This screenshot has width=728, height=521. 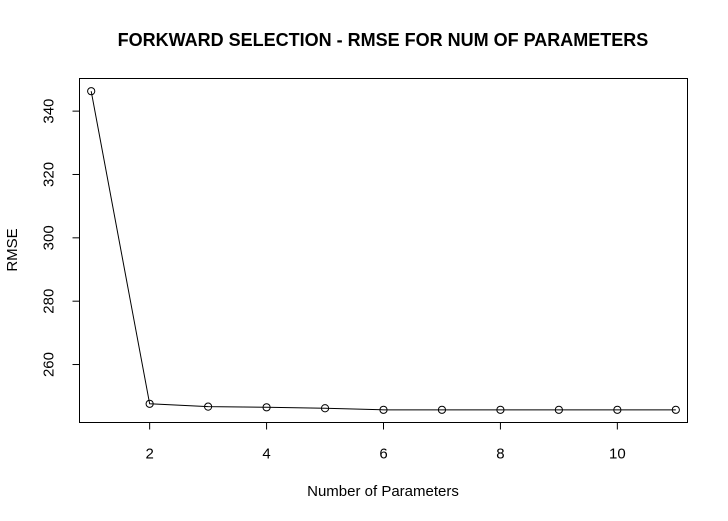 I want to click on y-tick-label: 280, so click(x=49, y=301).